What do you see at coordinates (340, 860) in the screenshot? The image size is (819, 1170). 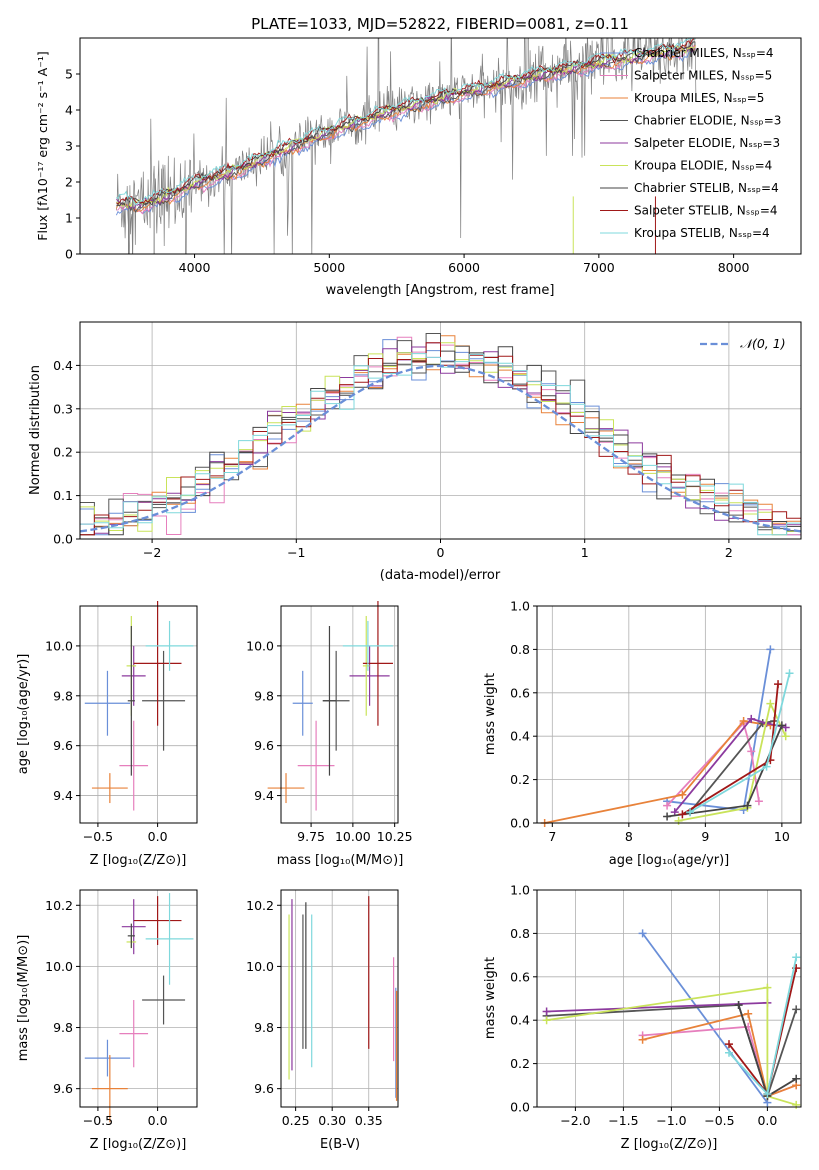 I see `ageM-xlabel: mass [log₁₀(M/M⊙)]` at bounding box center [340, 860].